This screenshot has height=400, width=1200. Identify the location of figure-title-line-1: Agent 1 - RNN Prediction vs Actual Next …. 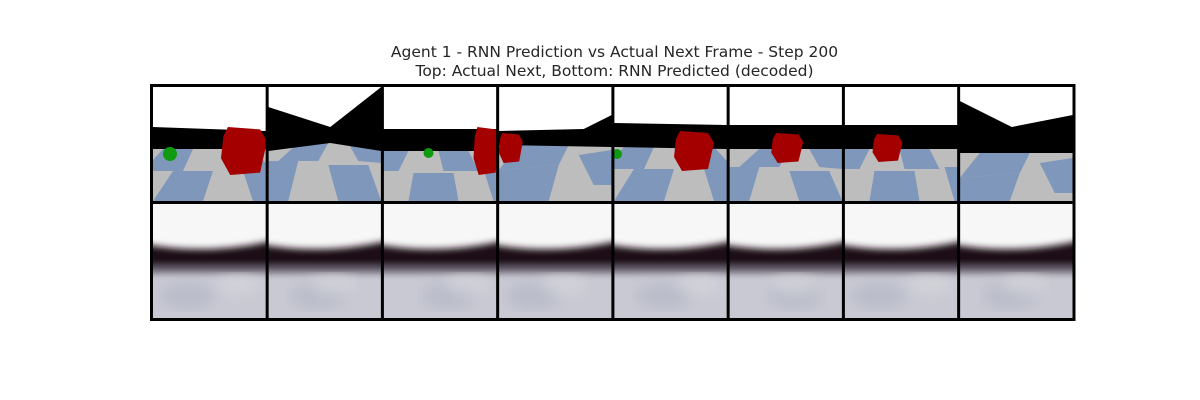
(614, 52).